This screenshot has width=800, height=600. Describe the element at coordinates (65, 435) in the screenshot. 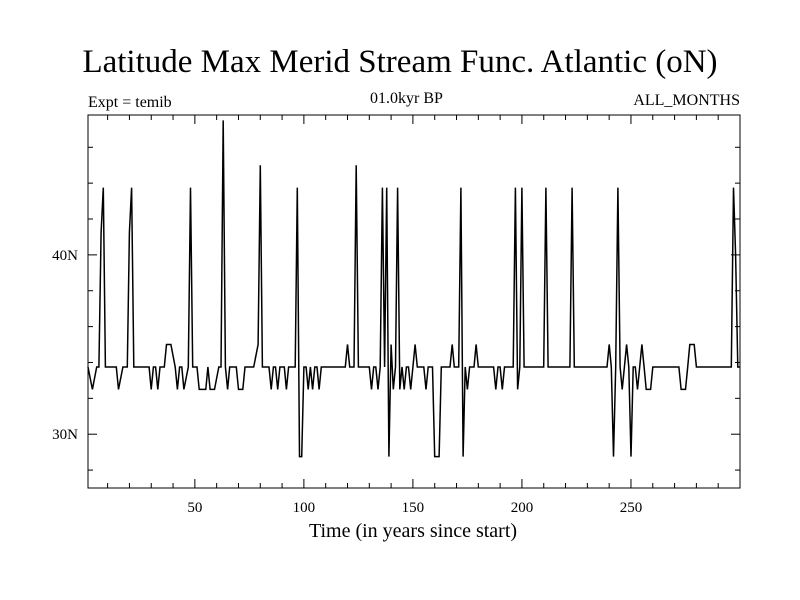

I see `y-tick-label: 30N` at that location.